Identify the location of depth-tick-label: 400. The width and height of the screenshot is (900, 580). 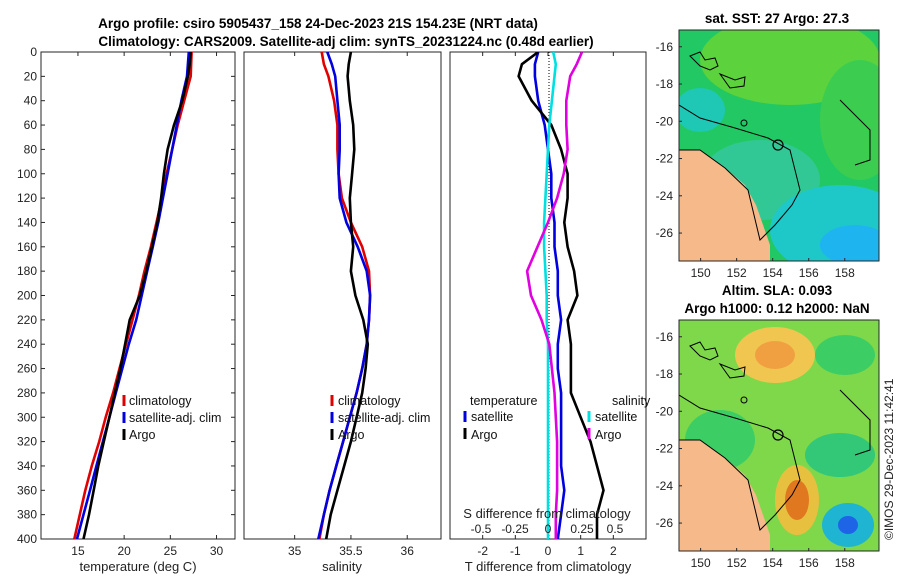
(27, 539).